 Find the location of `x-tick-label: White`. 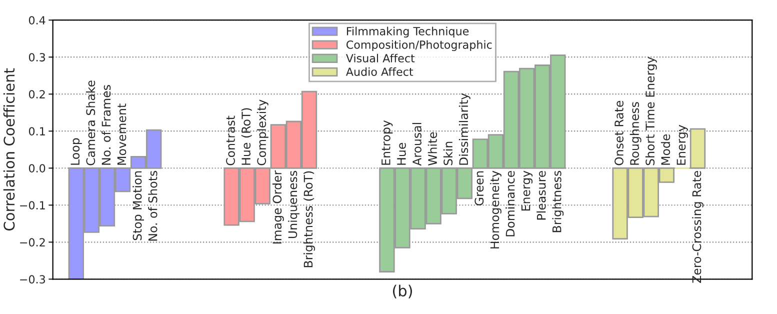

x-tick-label: White is located at coordinates (432, 149).